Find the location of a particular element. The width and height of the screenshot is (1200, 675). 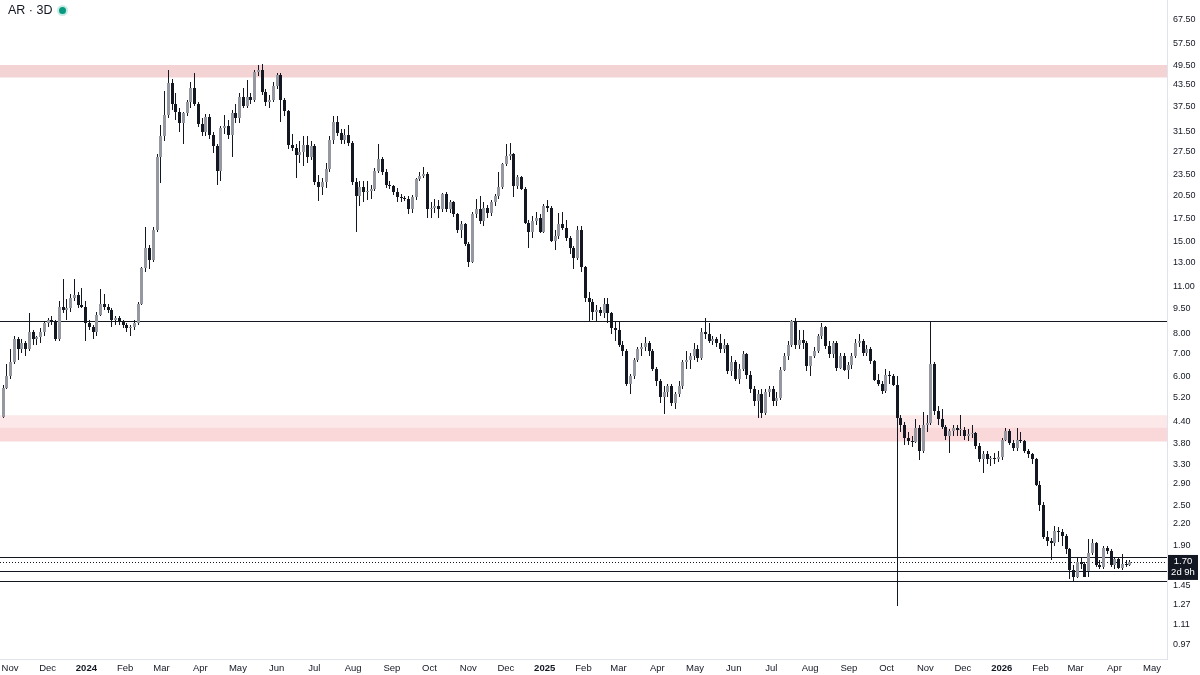

chart-title: AR · 3D is located at coordinates (30, 10).